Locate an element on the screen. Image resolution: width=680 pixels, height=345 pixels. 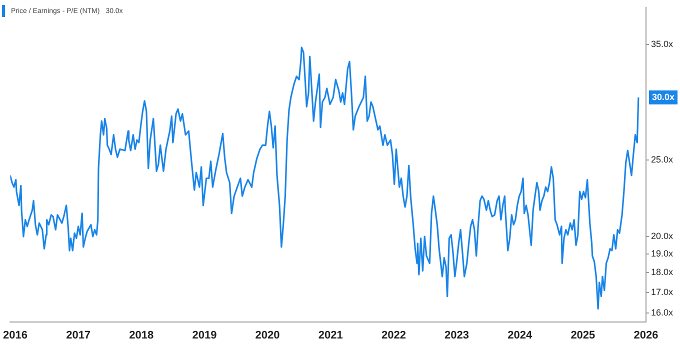
x-tick-label: 2024 is located at coordinates (520, 335).